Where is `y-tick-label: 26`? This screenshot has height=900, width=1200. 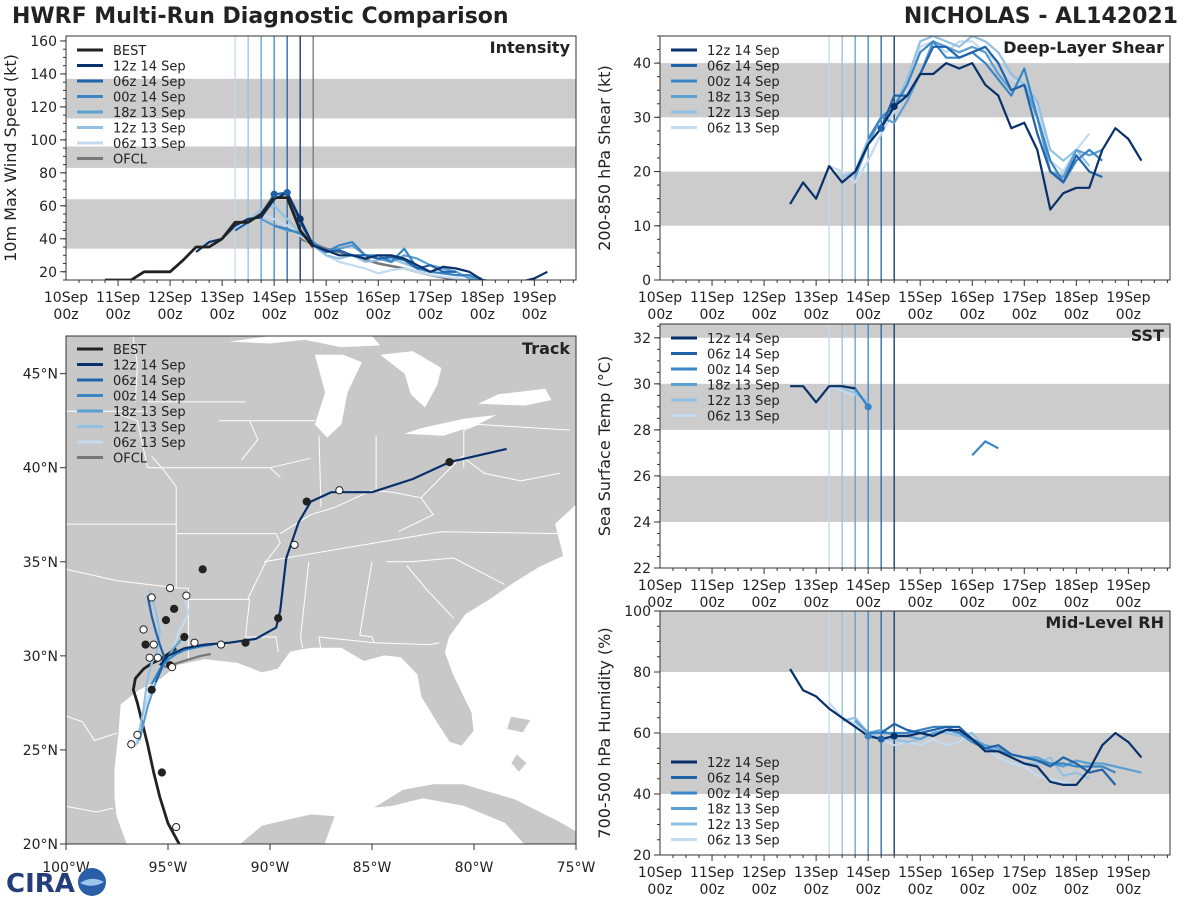 y-tick-label: 26 is located at coordinates (642, 477).